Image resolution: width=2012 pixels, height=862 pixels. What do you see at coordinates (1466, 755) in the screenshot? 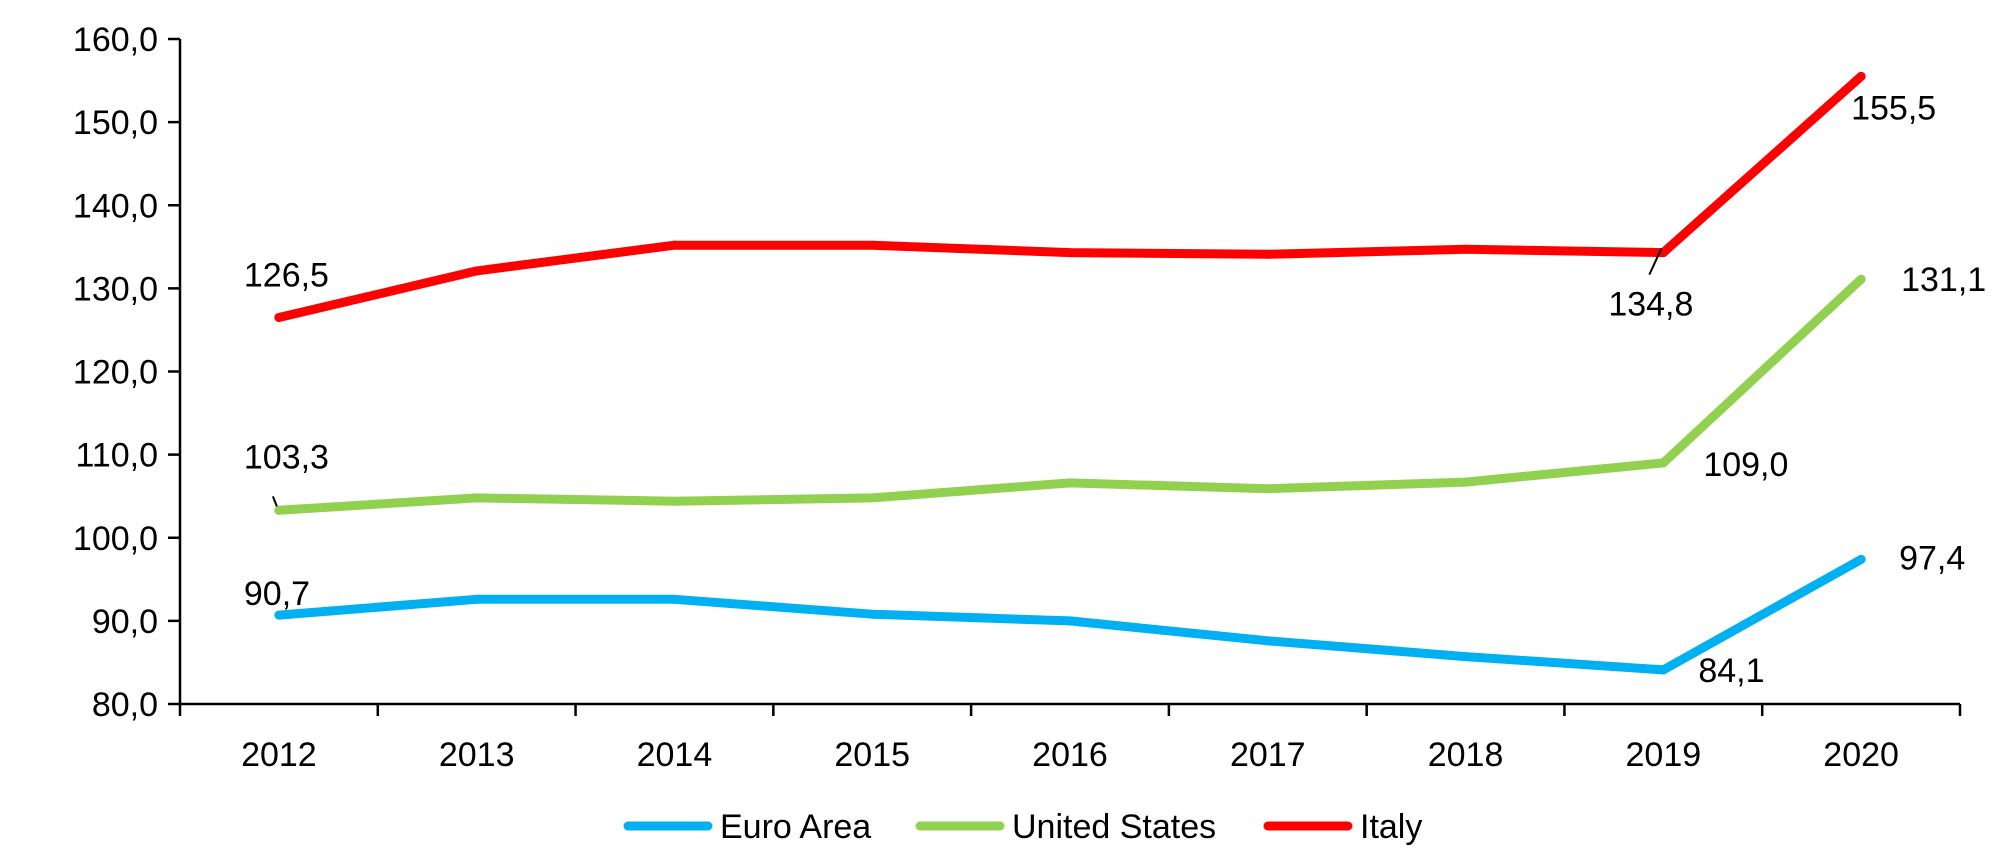
I see `x-tick-label: 2018` at bounding box center [1466, 755].